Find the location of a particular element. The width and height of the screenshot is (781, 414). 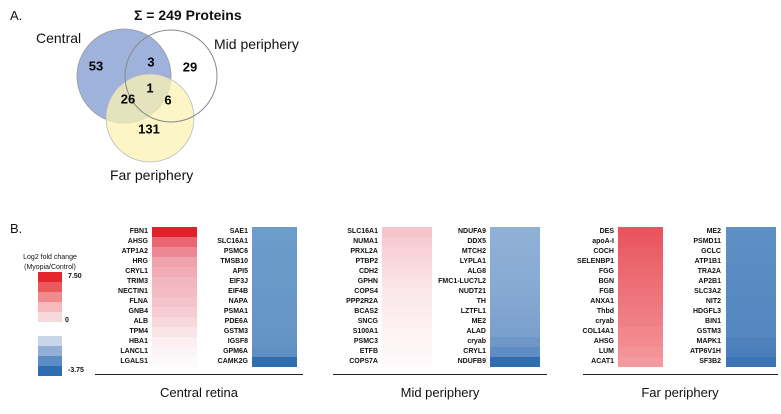

gene-label: SLC3A2 is located at coordinates (707, 291).